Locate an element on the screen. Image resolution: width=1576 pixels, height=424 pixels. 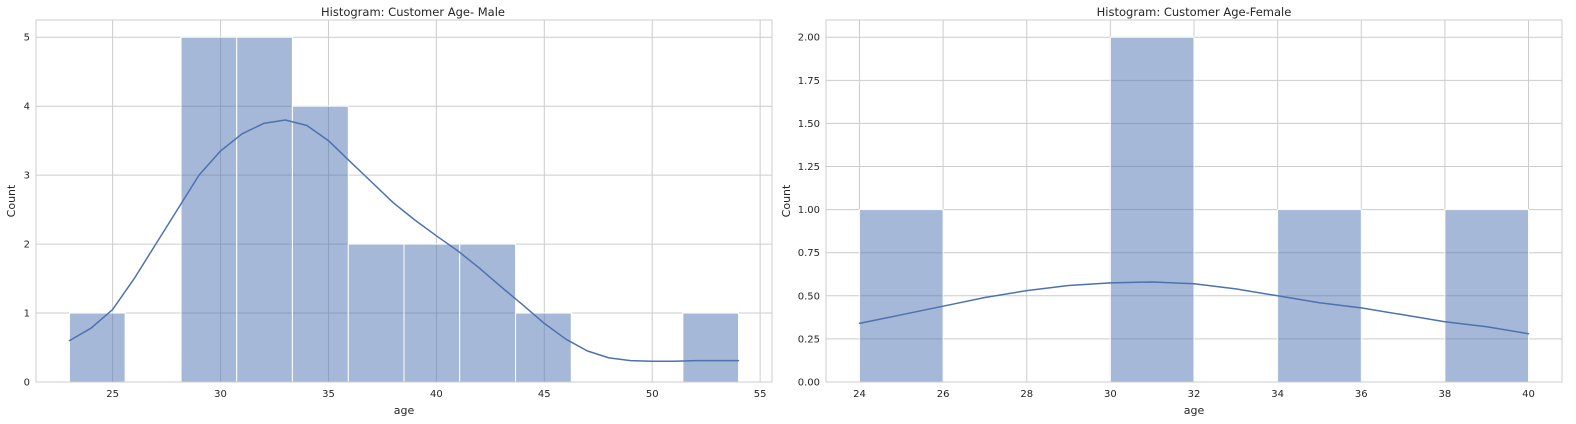
female-x-tick-label-8: 40 is located at coordinates (1528, 394).